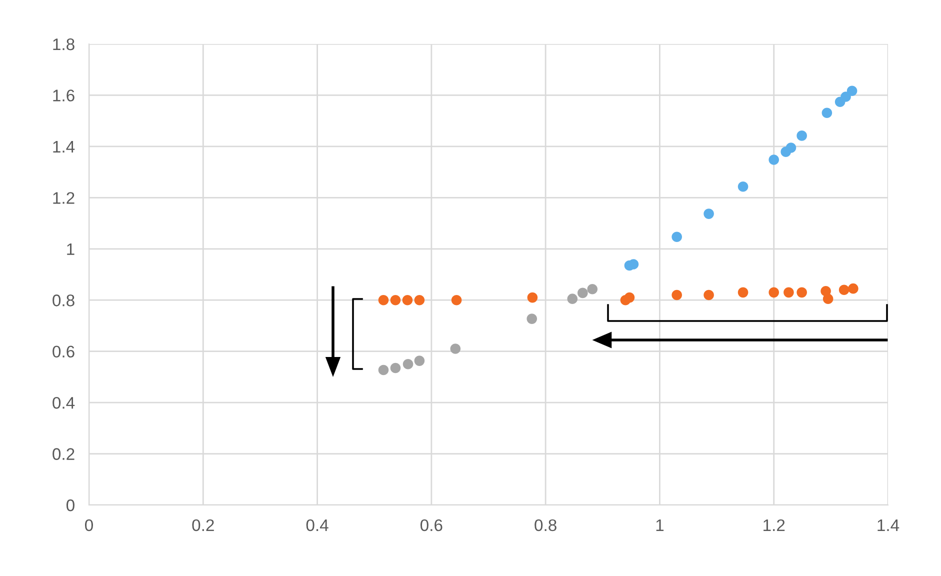  I want to click on x-tick-label: 1.4, so click(889, 525).